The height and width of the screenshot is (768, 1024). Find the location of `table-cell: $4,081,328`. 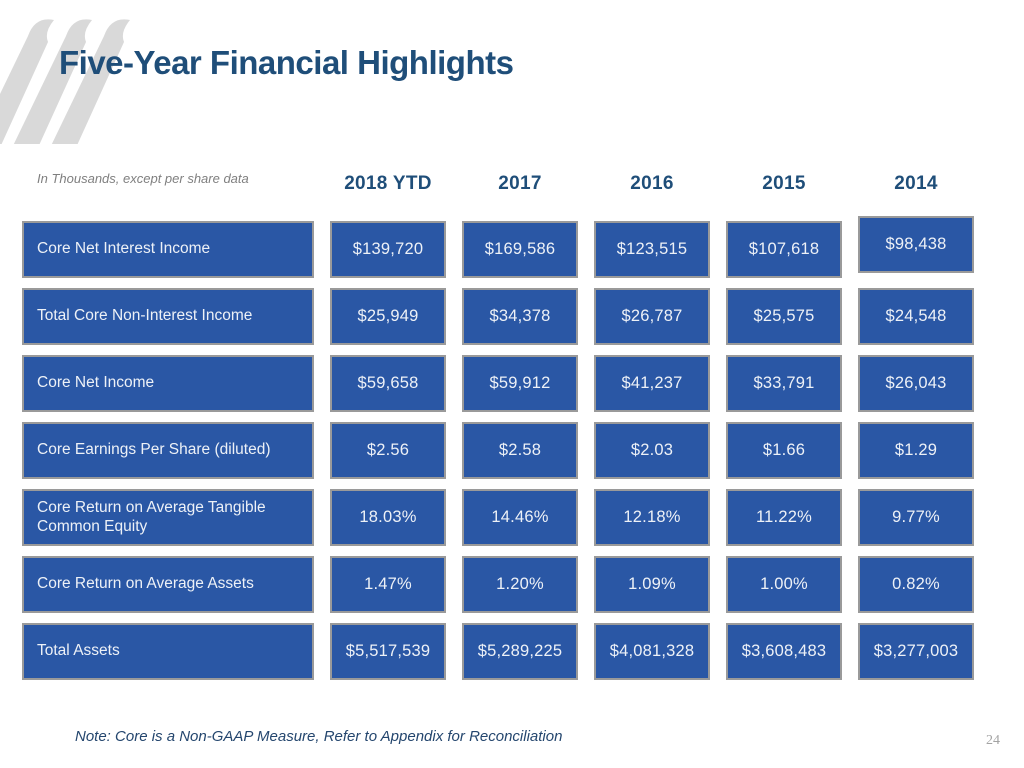

table-cell: $4,081,328 is located at coordinates (652, 651).